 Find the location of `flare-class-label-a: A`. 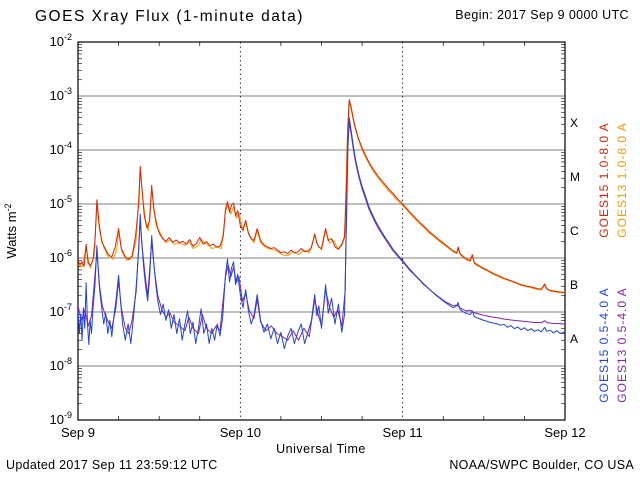

flare-class-label-a: A is located at coordinates (574, 339).